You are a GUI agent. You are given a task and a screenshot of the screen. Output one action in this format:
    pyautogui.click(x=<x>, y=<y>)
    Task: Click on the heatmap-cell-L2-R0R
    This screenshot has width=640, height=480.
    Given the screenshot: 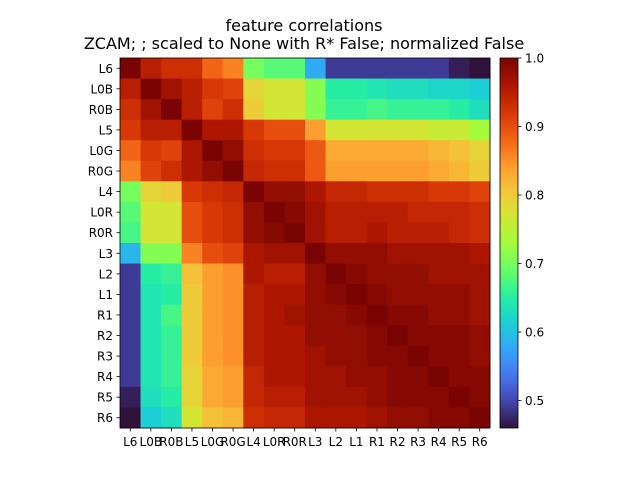 What is the action you would take?
    pyautogui.click(x=295, y=274)
    